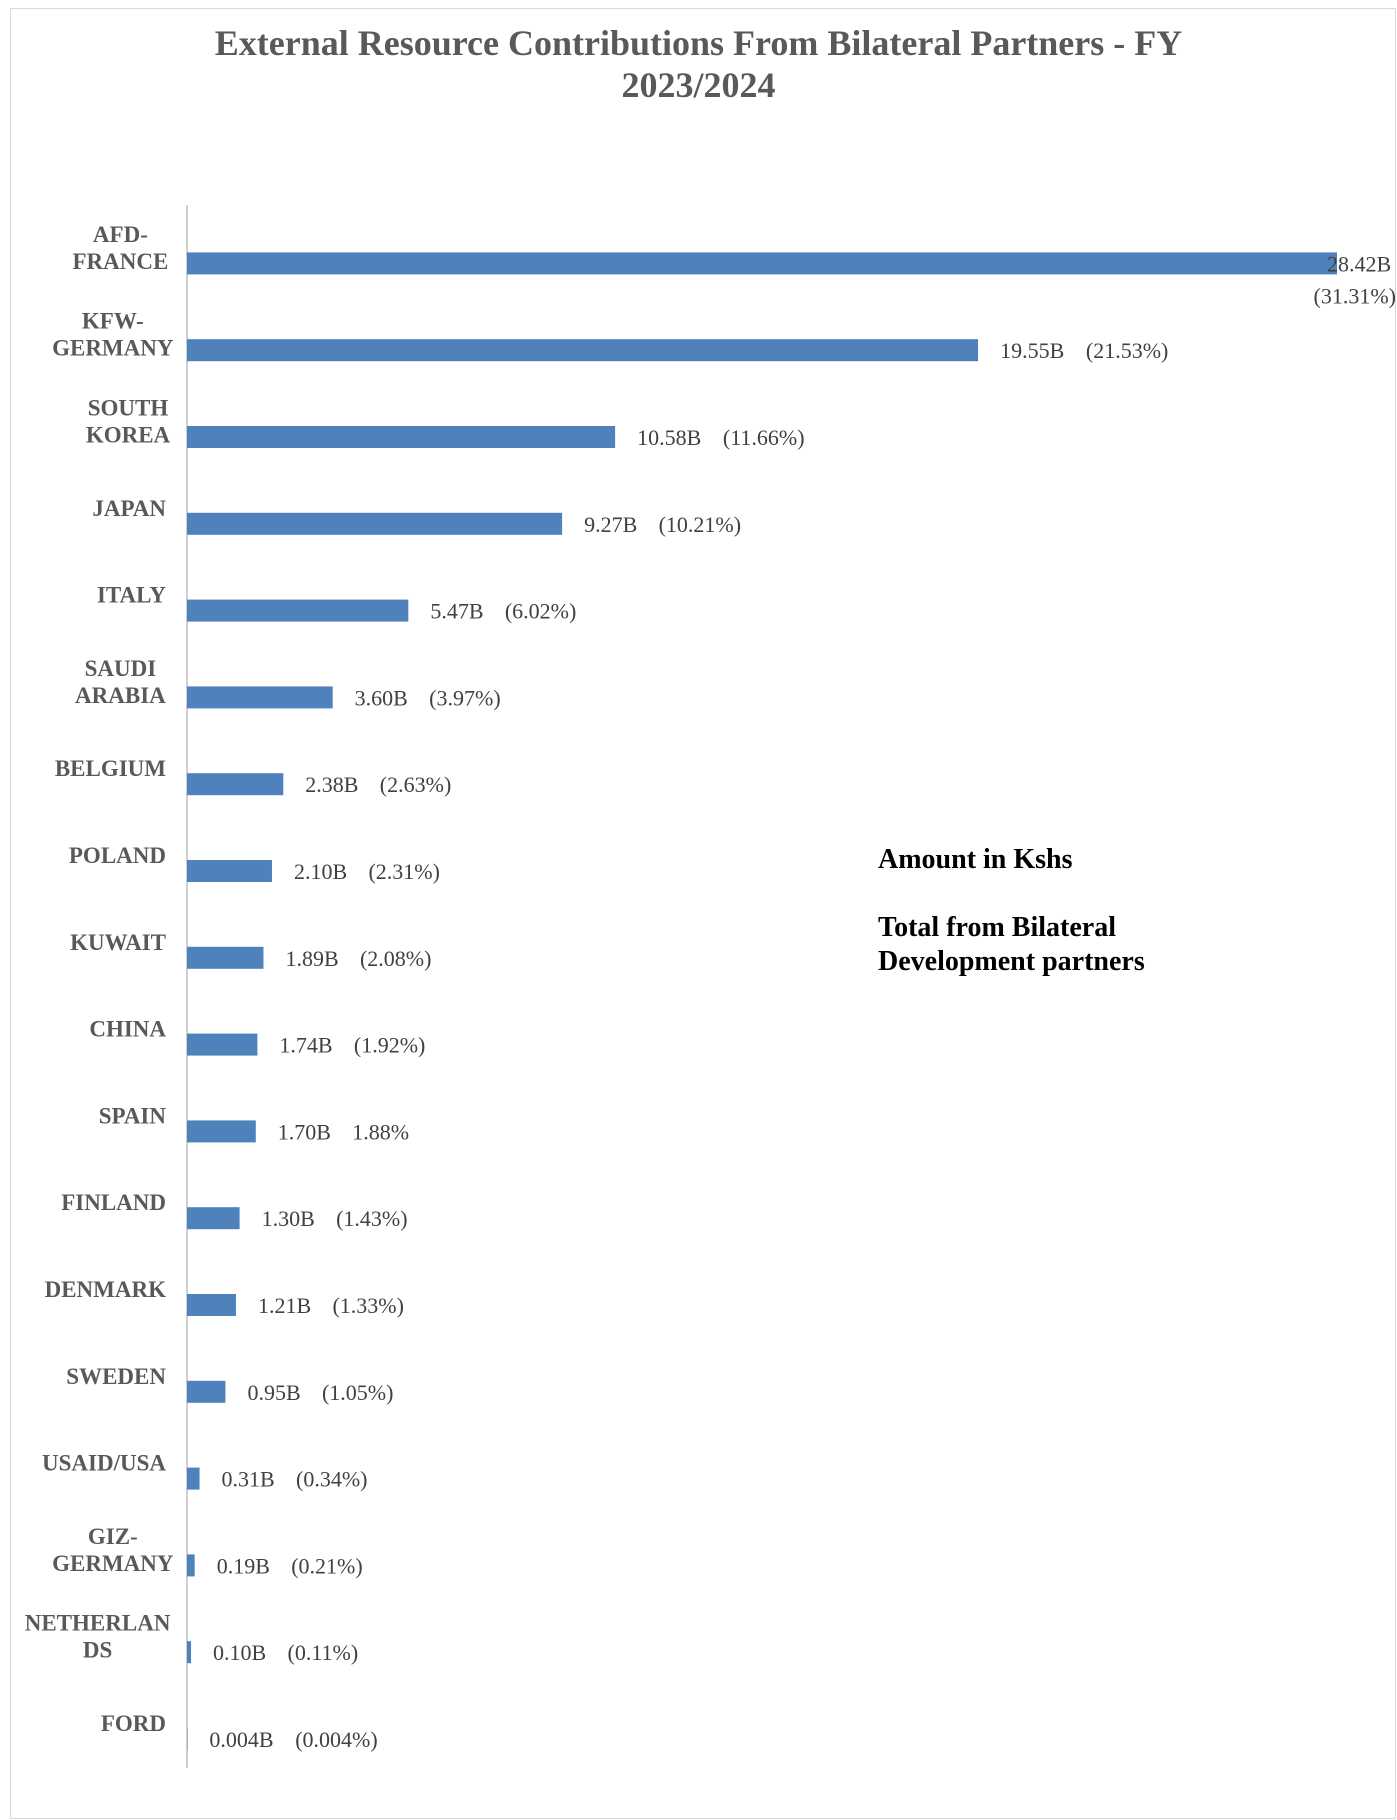 The image size is (1397, 1820). Describe the element at coordinates (284, 1305) in the screenshot. I see `value-label: 1.21B` at that location.